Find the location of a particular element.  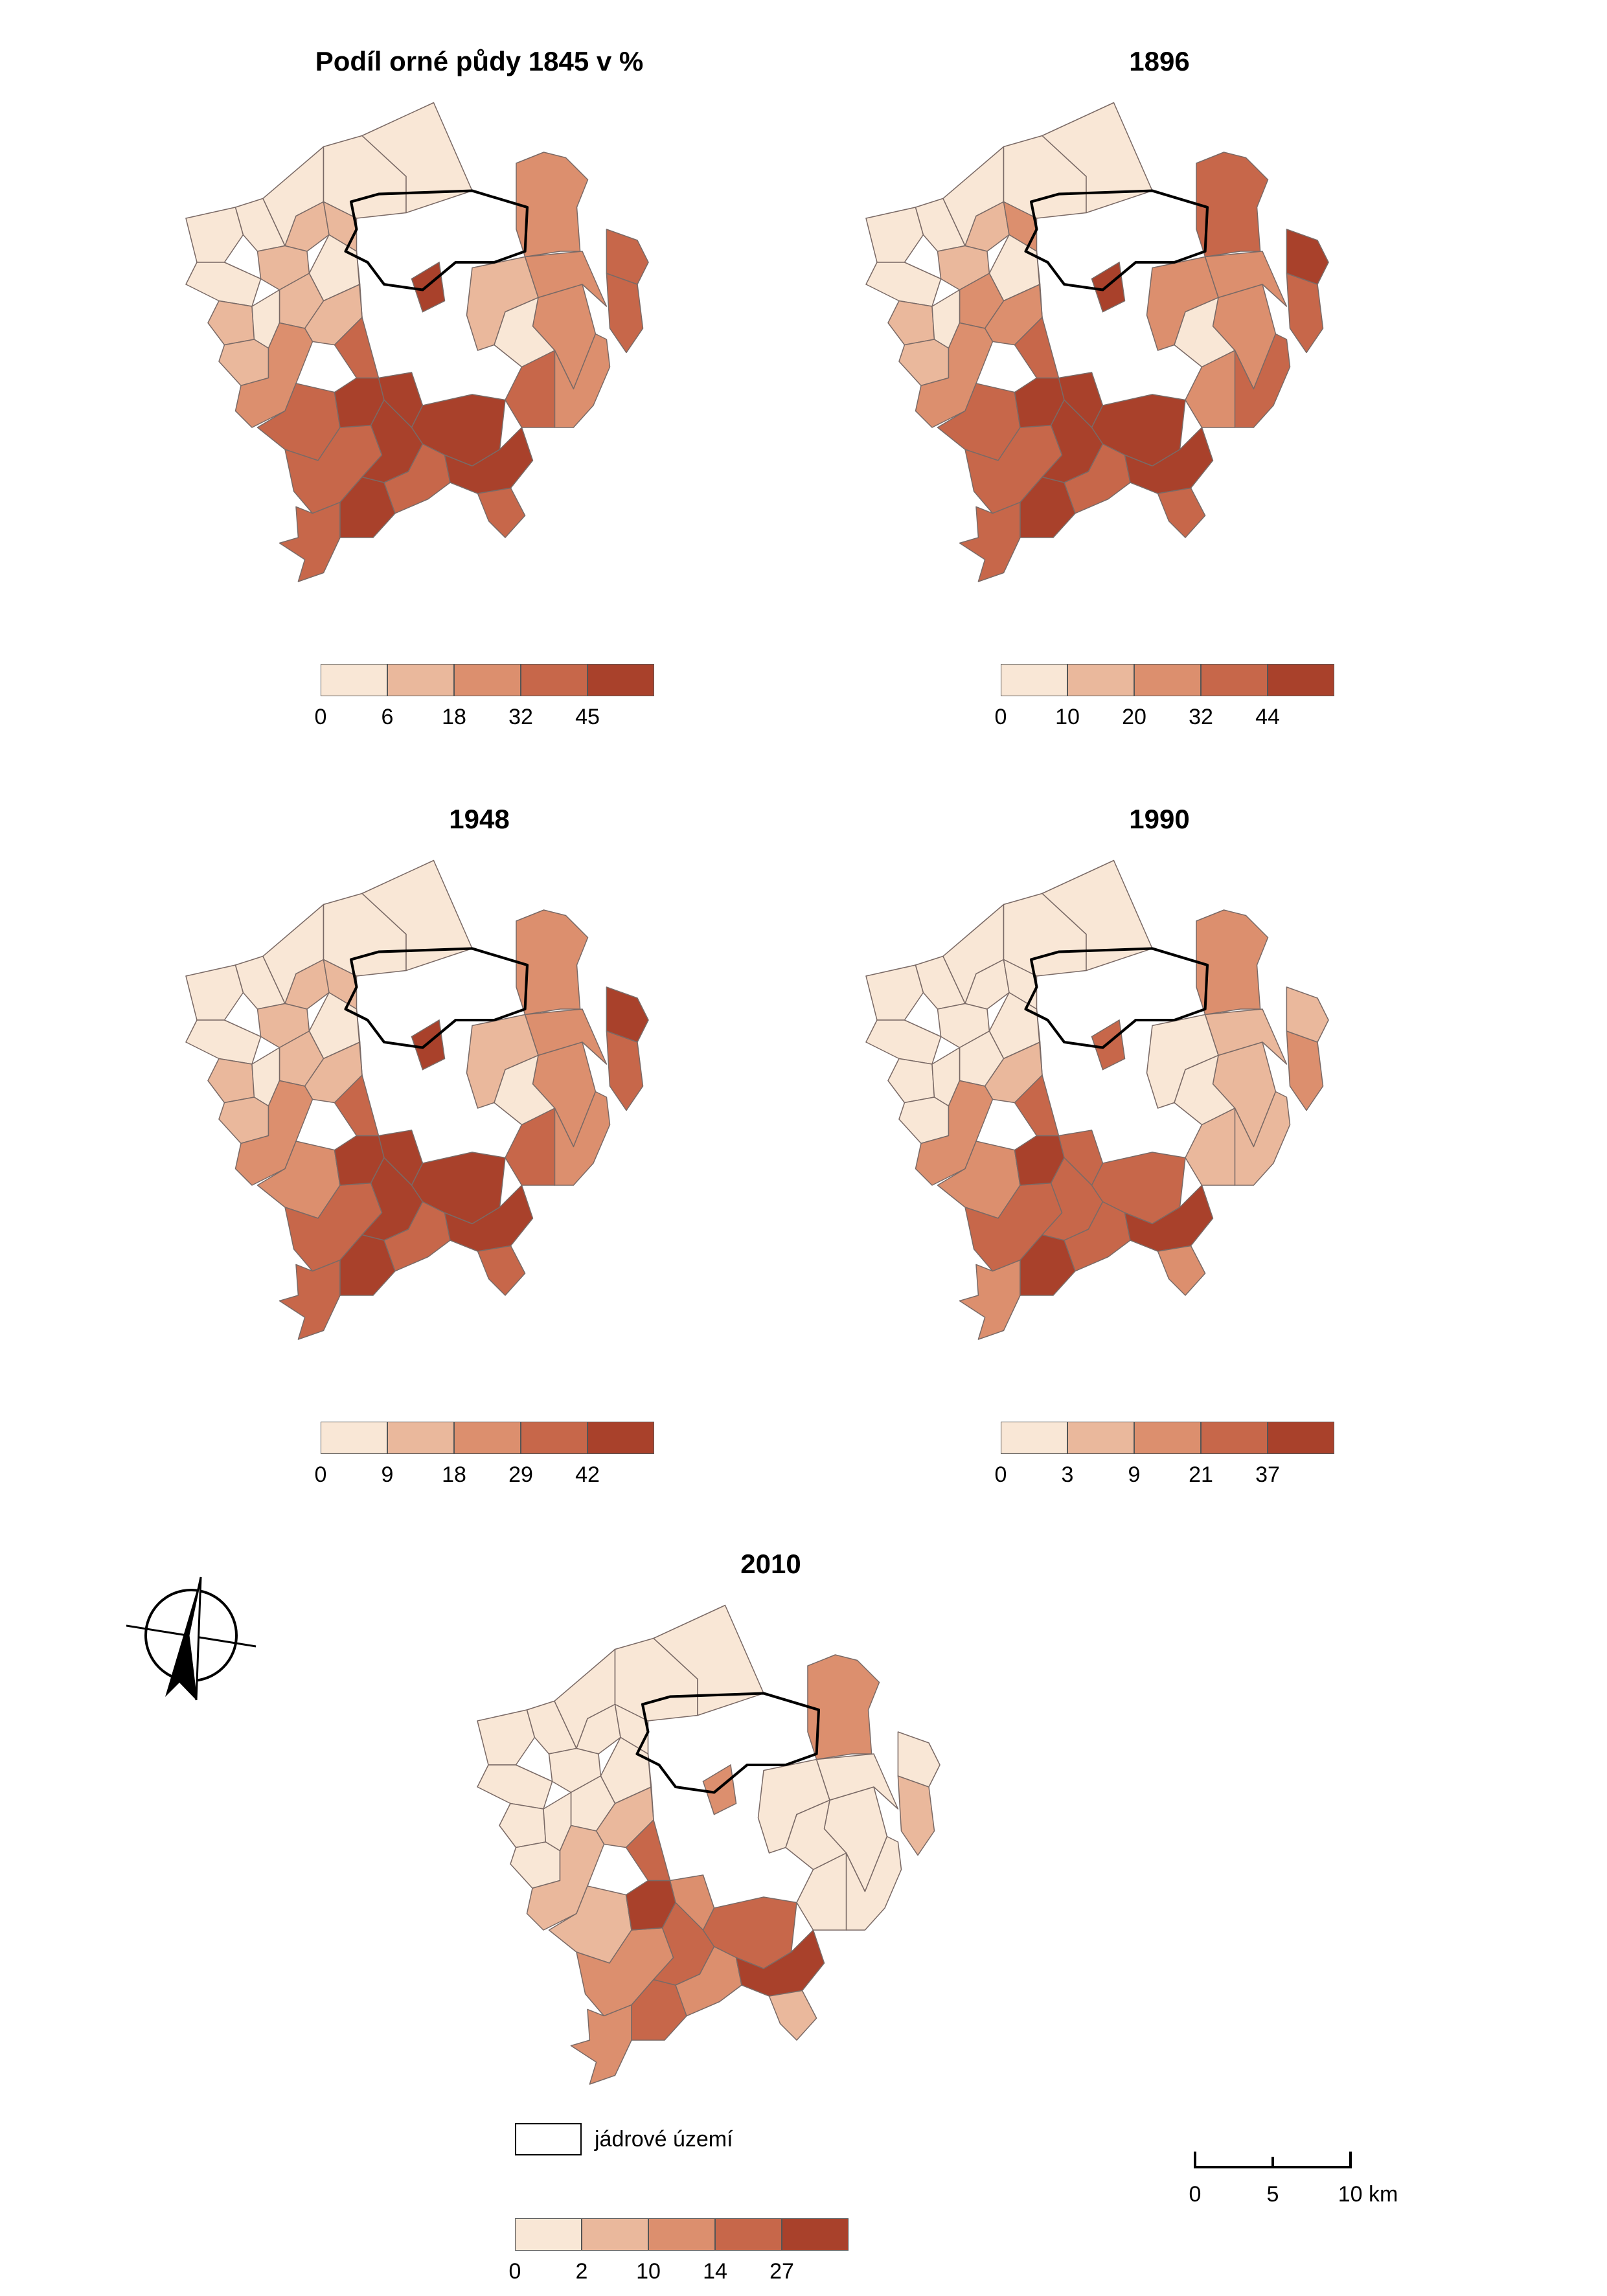

map-panel-1990: 1990 0 3 9 21 37 is located at coordinates (1158, 1159).